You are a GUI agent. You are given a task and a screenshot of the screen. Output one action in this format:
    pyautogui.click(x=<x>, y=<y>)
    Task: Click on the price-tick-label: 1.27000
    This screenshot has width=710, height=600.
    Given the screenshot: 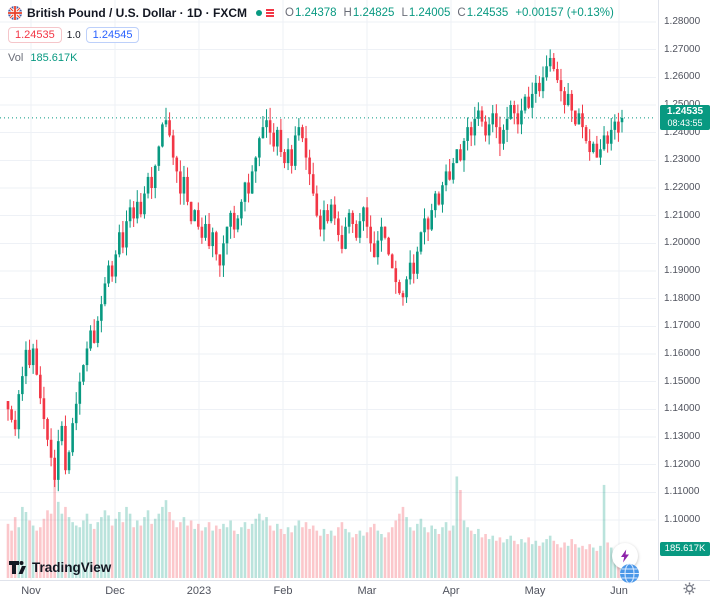 What is the action you would take?
    pyautogui.click(x=682, y=49)
    